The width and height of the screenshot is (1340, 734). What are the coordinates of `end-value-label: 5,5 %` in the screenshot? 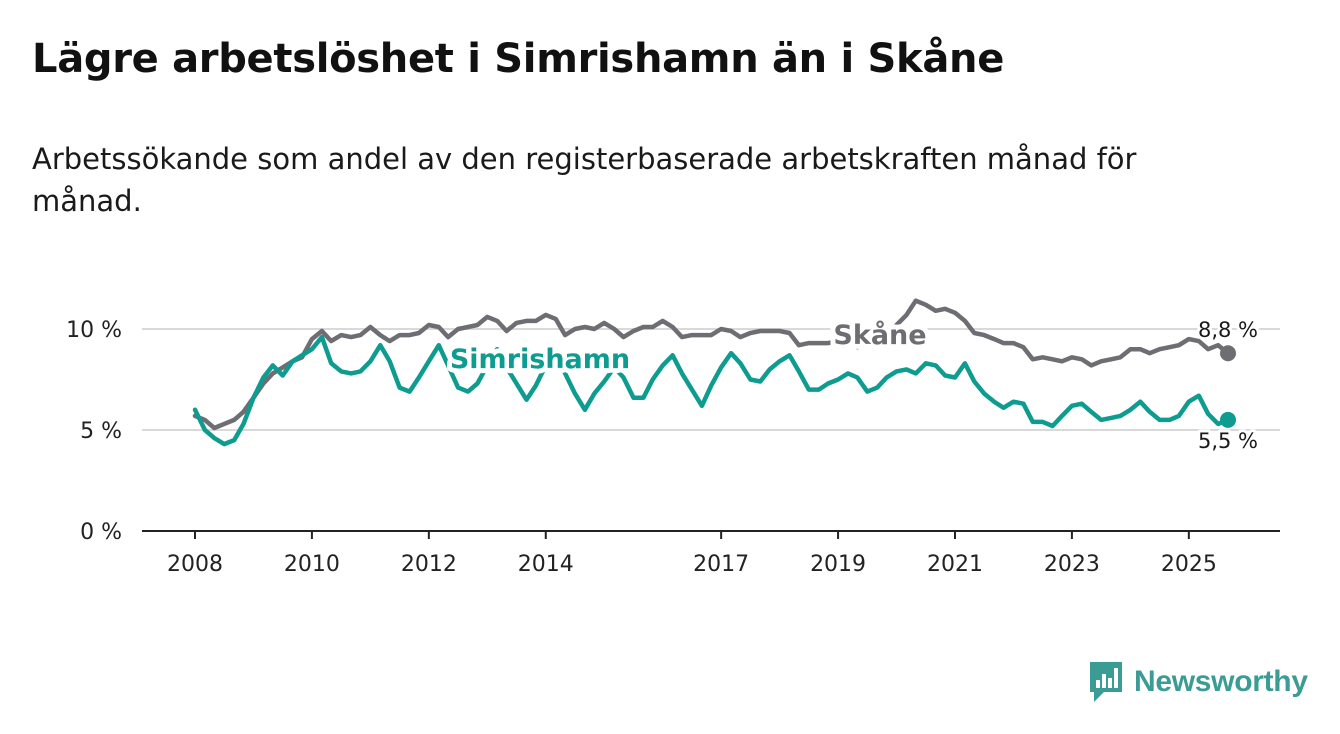 It's located at (1228, 441).